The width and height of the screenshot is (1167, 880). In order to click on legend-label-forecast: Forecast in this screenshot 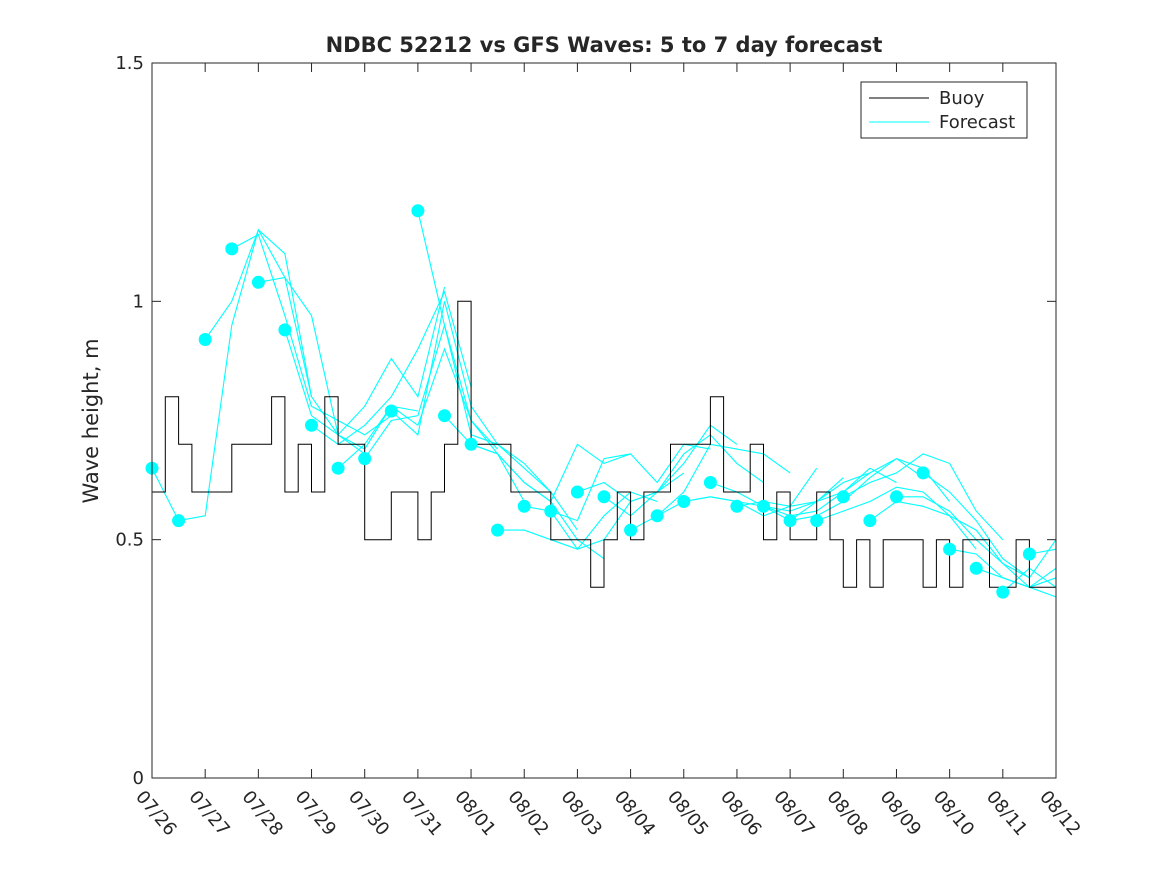, I will do `click(977, 122)`.